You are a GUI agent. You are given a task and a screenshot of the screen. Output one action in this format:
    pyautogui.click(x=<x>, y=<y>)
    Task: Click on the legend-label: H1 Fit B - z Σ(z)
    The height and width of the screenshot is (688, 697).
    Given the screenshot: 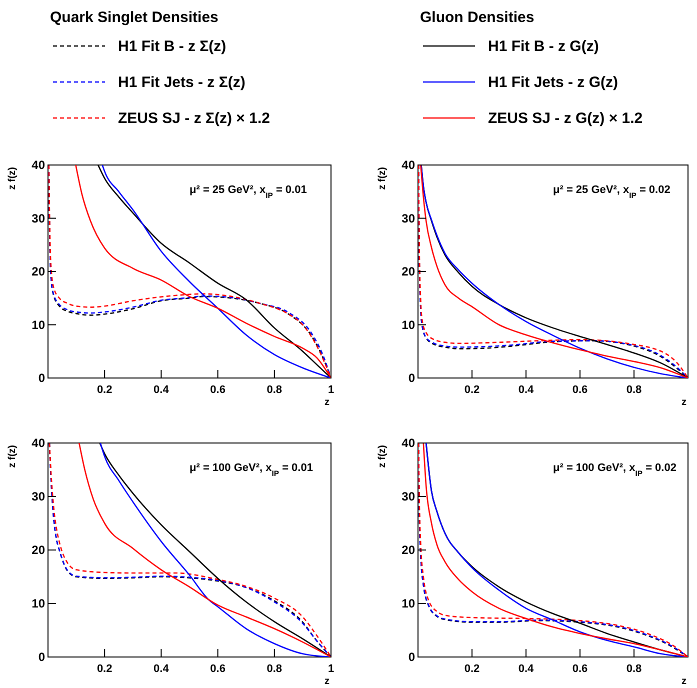 What is the action you would take?
    pyautogui.click(x=172, y=46)
    